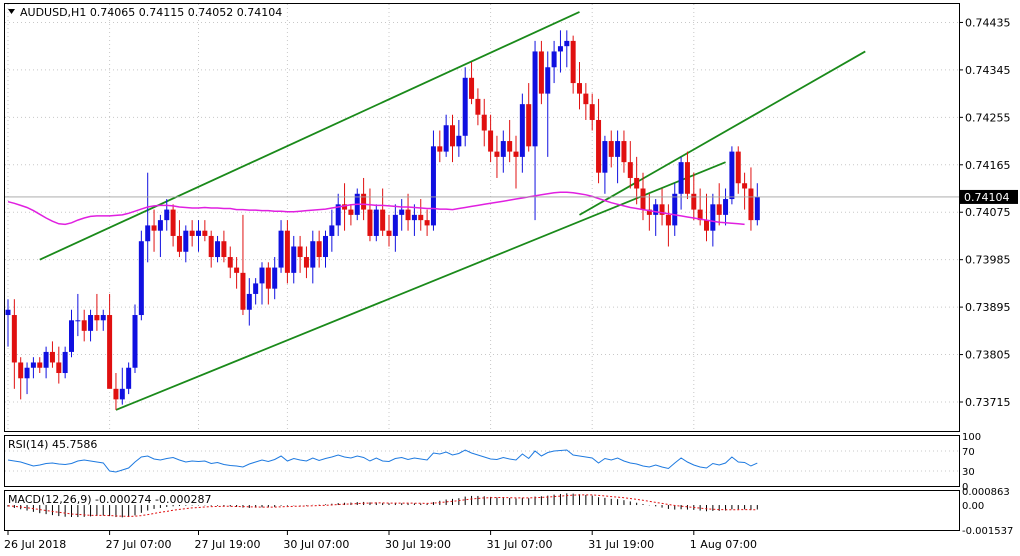 The image size is (1020, 556). Describe the element at coordinates (723, 544) in the screenshot. I see `time-tick-label: 1 Aug 07:00` at that location.